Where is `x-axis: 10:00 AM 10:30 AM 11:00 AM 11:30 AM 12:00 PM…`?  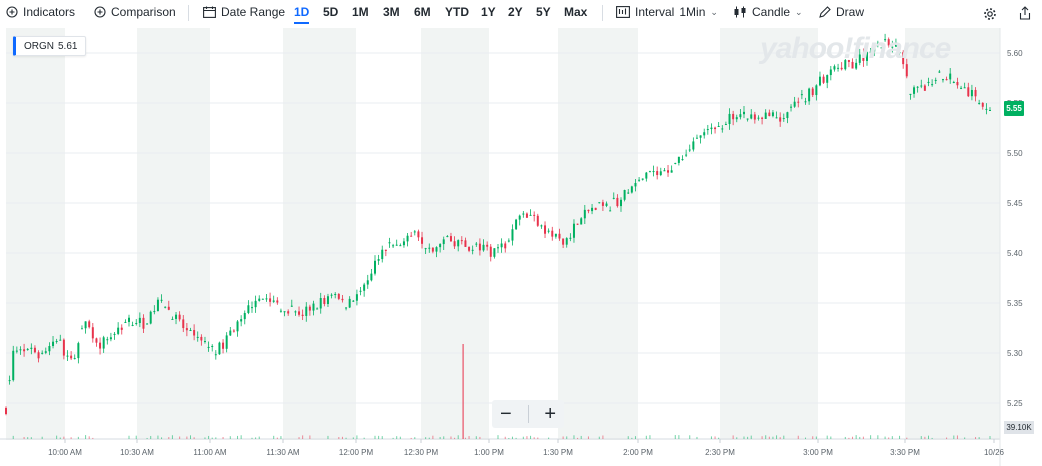
x-axis: 10:00 AM 10:30 AM 11:00 AM 11:30 AM 12:00 PM… is located at coordinates (526, 448).